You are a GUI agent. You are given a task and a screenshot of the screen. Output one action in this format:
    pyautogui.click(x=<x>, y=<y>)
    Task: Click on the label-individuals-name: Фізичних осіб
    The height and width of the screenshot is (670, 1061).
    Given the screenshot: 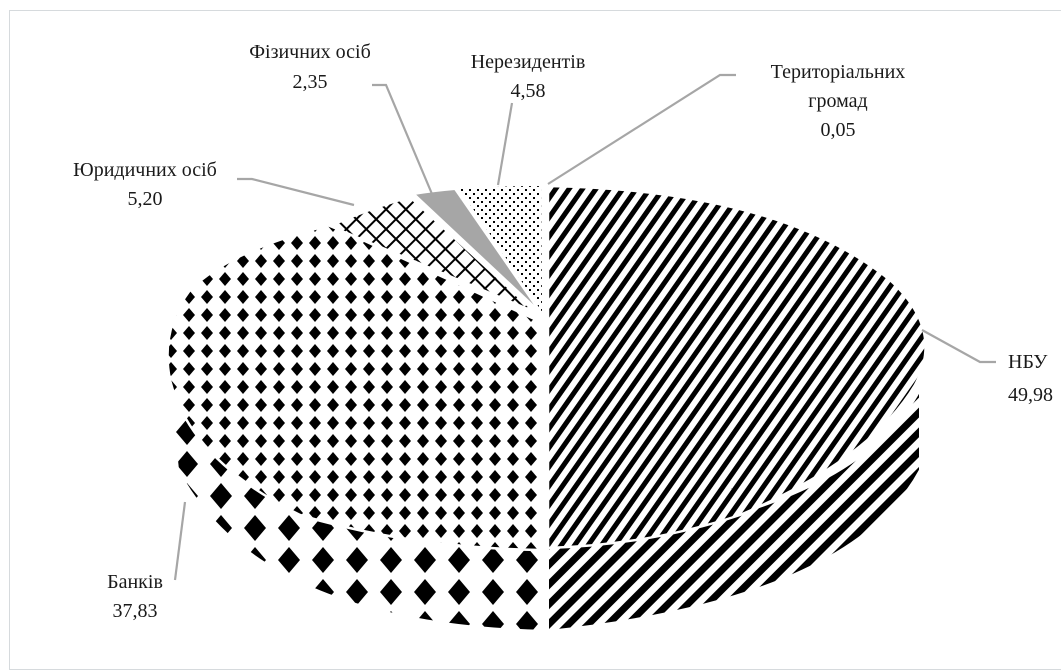 What is the action you would take?
    pyautogui.click(x=310, y=52)
    